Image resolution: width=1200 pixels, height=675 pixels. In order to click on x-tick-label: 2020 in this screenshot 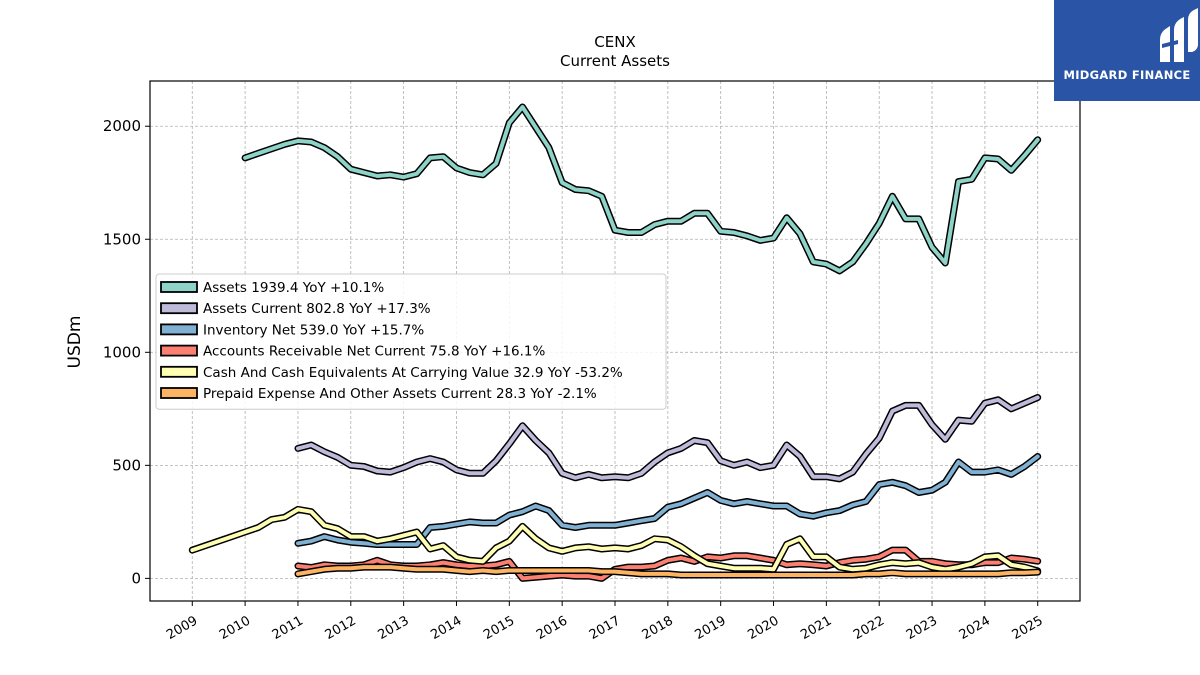, I will do `click(763, 628)`.